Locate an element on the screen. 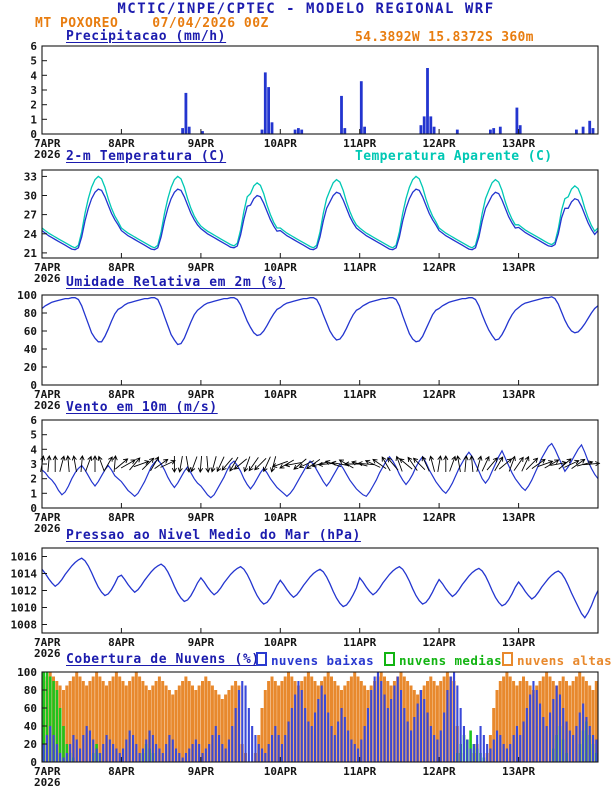 The image size is (612, 792). station-line: MT POXOREO 07/04/2026 00Z is located at coordinates (152, 23).